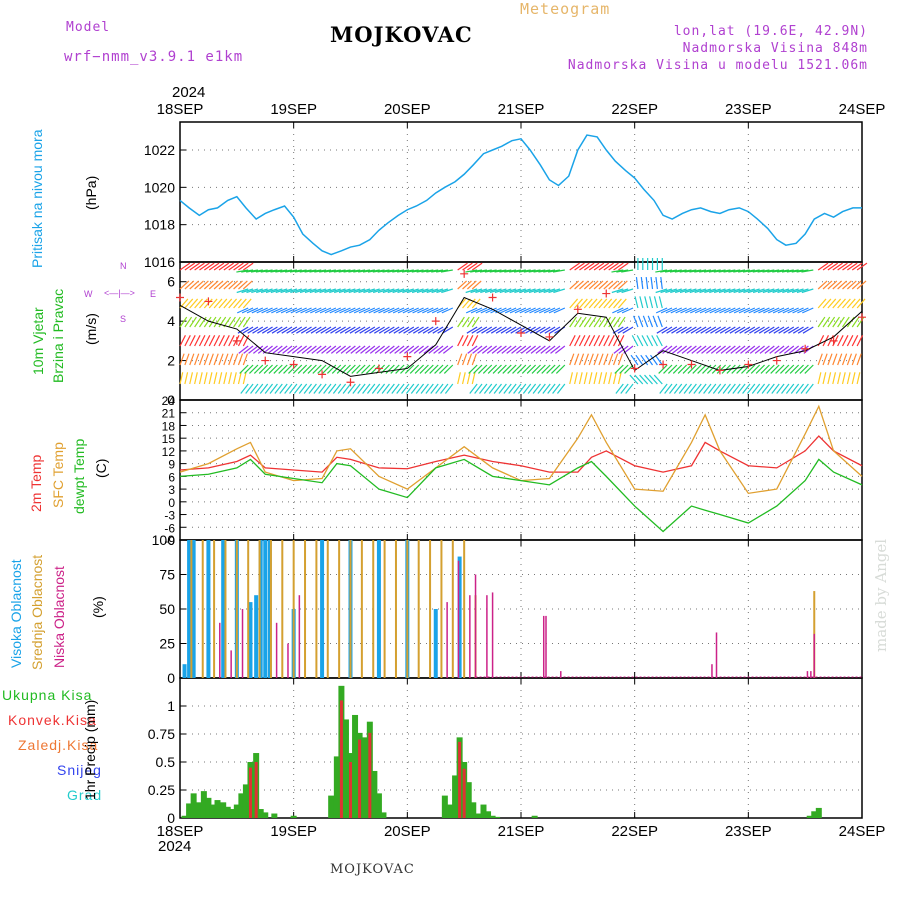 The height and width of the screenshot is (900, 900). What do you see at coordinates (171, 361) in the screenshot?
I see `y-tick-label: 2` at bounding box center [171, 361].